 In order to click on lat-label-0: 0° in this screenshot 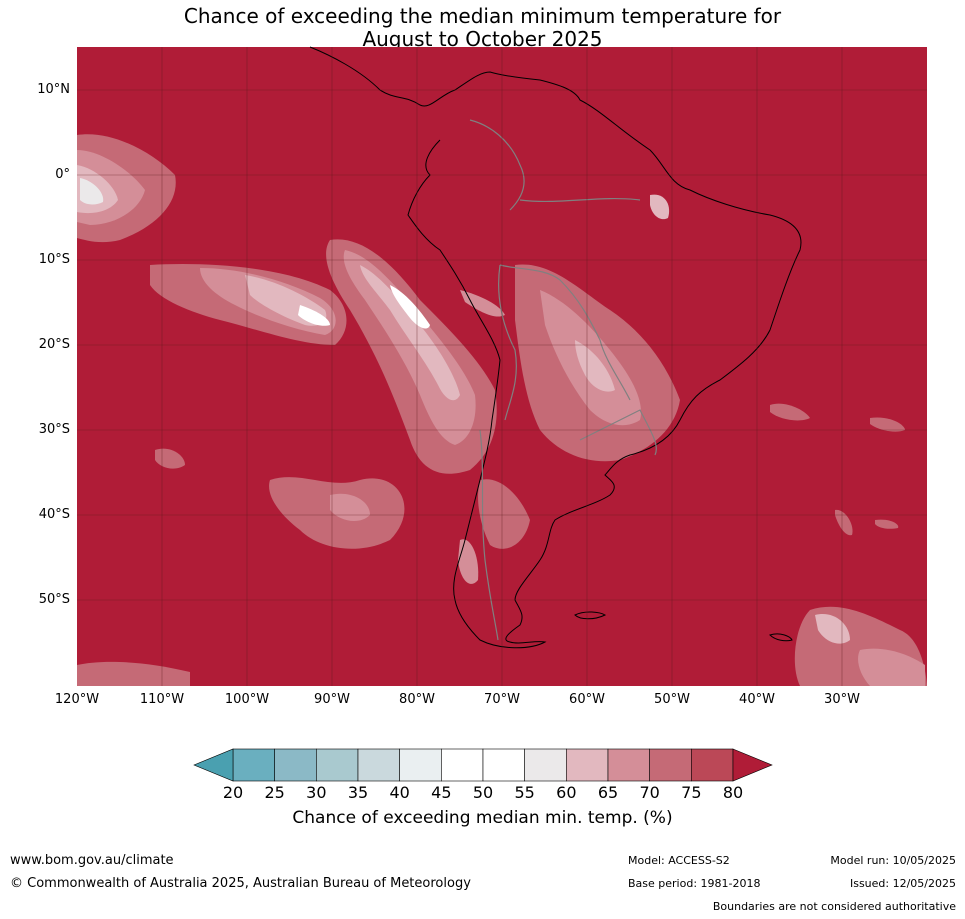, I will do `click(62, 174)`.